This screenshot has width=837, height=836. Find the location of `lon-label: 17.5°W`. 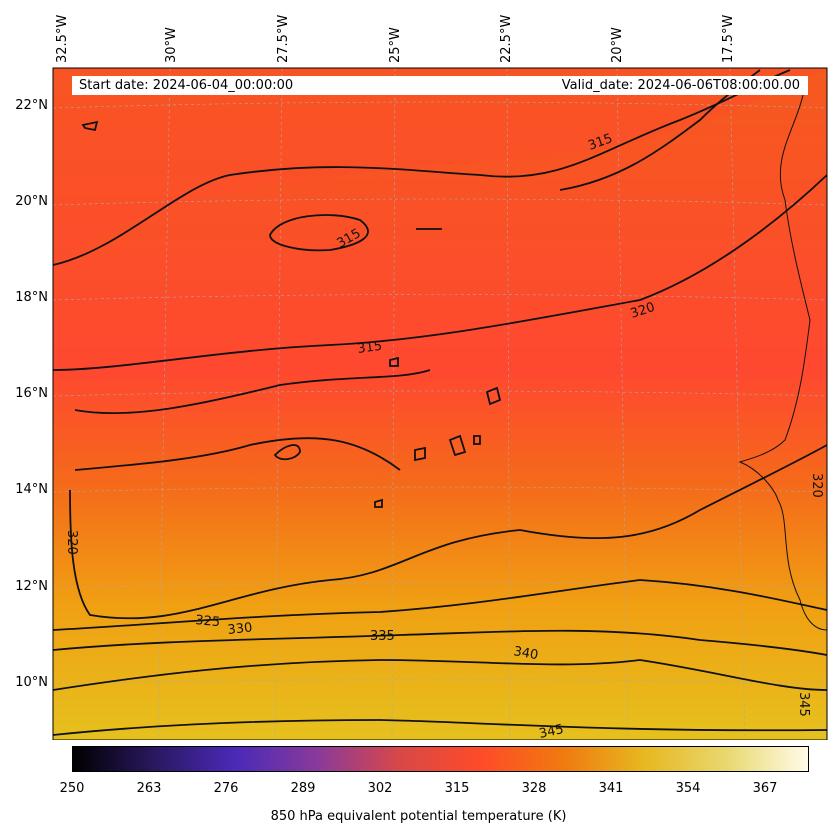

lon-label: 17.5°W is located at coordinates (728, 38).